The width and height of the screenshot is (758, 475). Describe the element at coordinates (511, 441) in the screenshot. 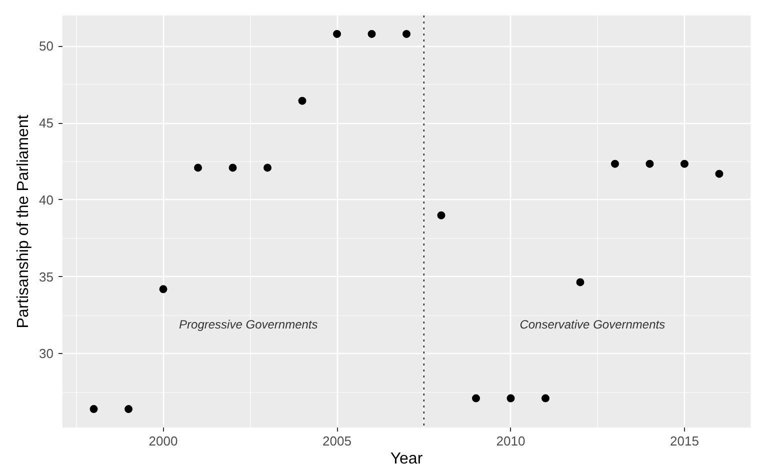

I see `x-tick-label: 2010` at that location.